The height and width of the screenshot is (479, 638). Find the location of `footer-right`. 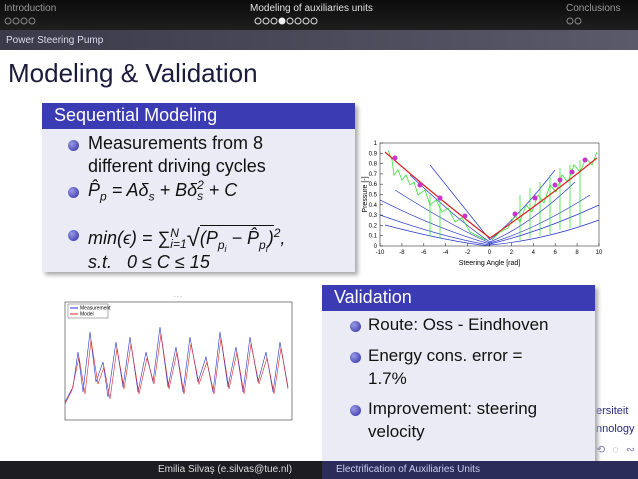

footer-right is located at coordinates (480, 470).